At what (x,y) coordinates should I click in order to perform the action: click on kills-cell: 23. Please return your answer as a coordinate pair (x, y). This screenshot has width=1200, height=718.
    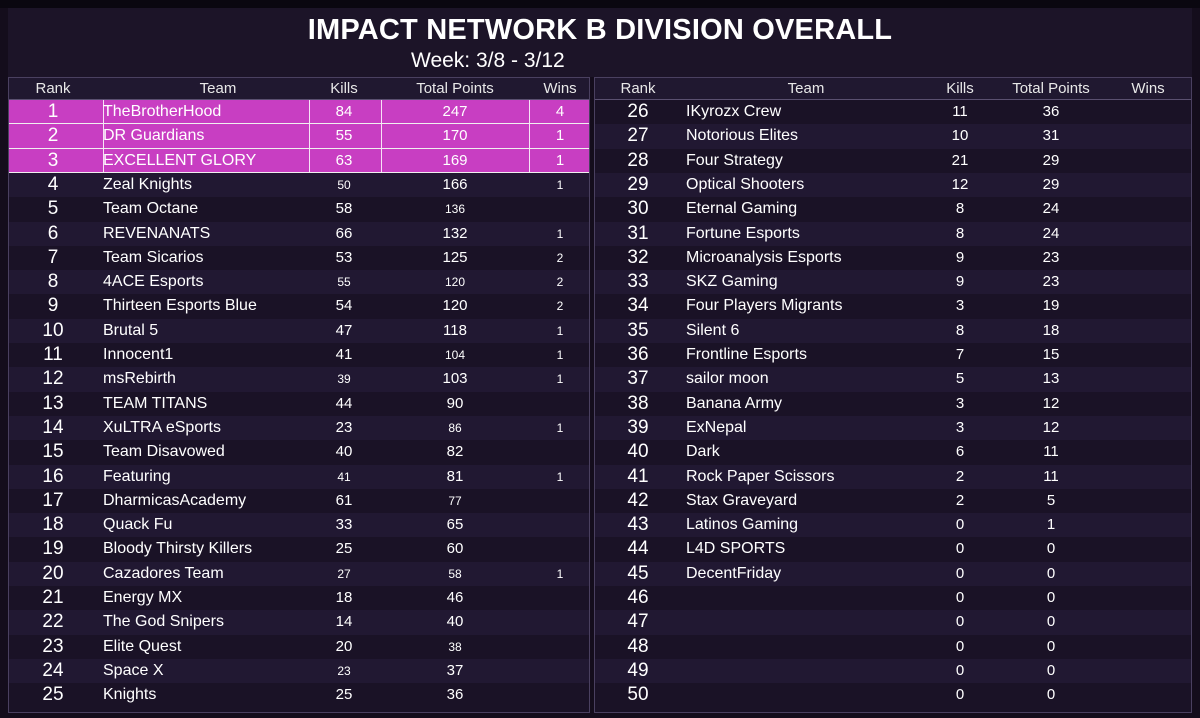
    Looking at the image, I should click on (344, 670).